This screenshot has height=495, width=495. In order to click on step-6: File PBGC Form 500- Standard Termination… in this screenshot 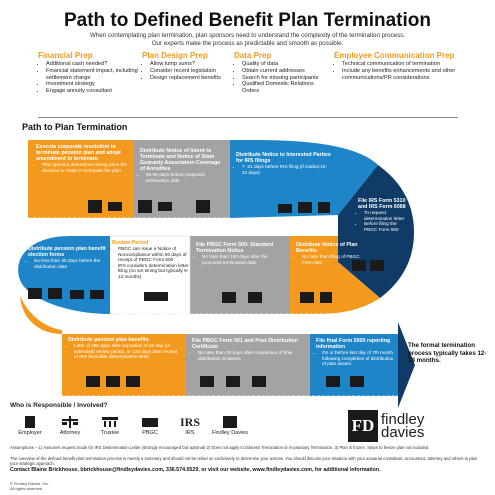, I will do `click(241, 253)`.